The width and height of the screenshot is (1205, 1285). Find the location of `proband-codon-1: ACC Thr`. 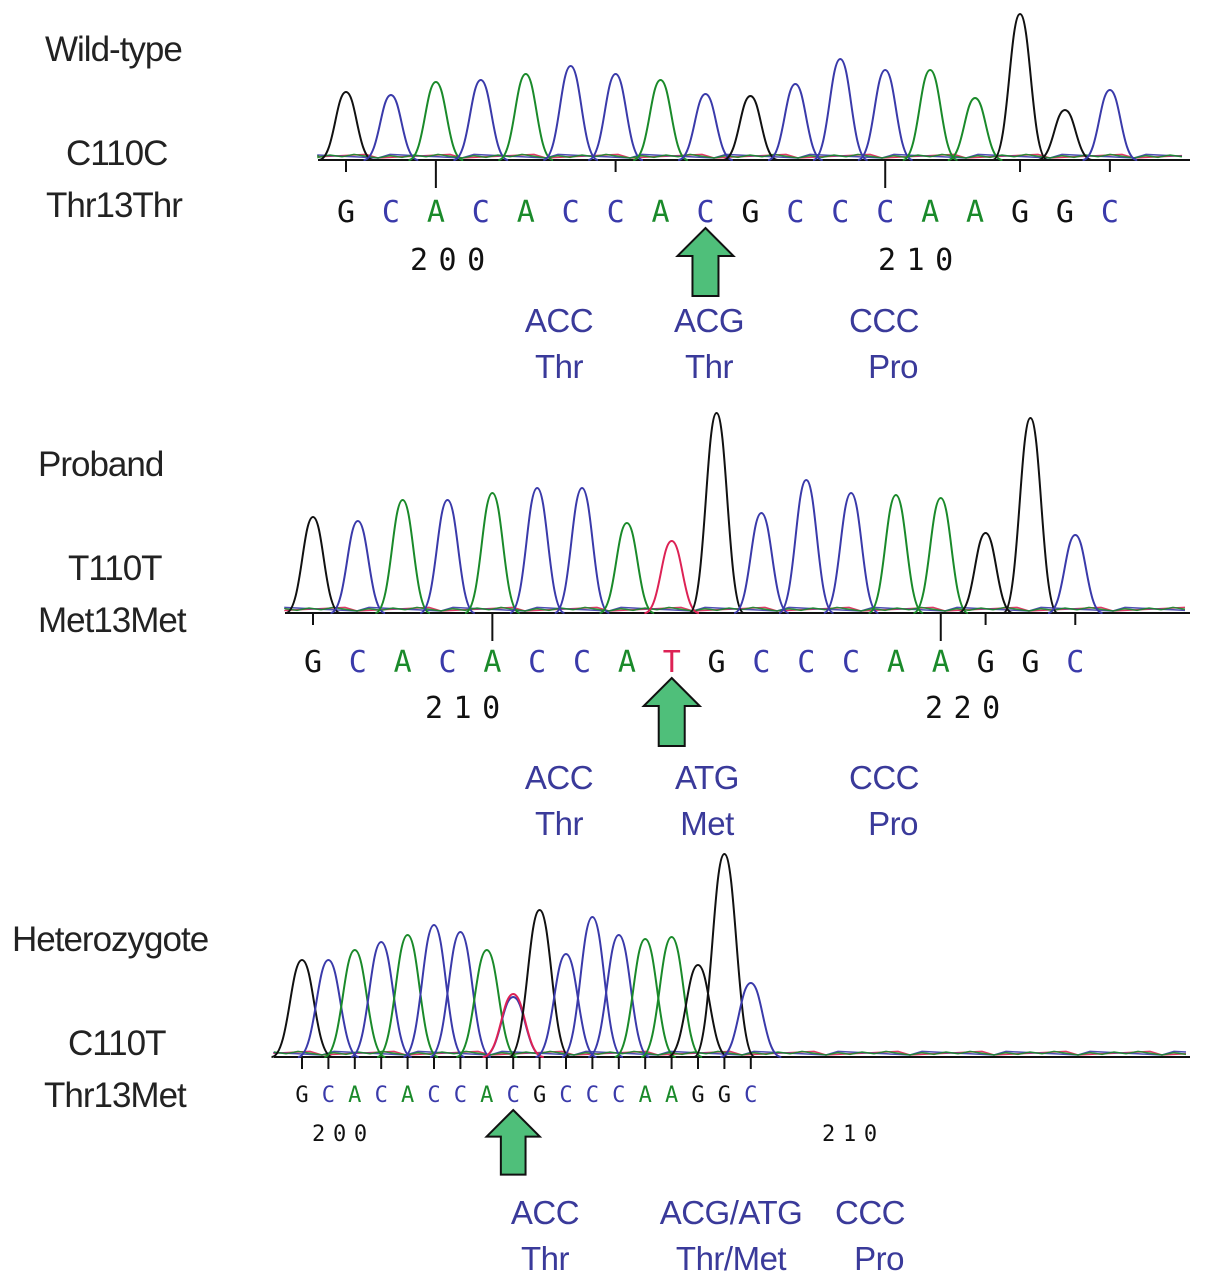

proband-codon-1: ACC Thr is located at coordinates (559, 801).